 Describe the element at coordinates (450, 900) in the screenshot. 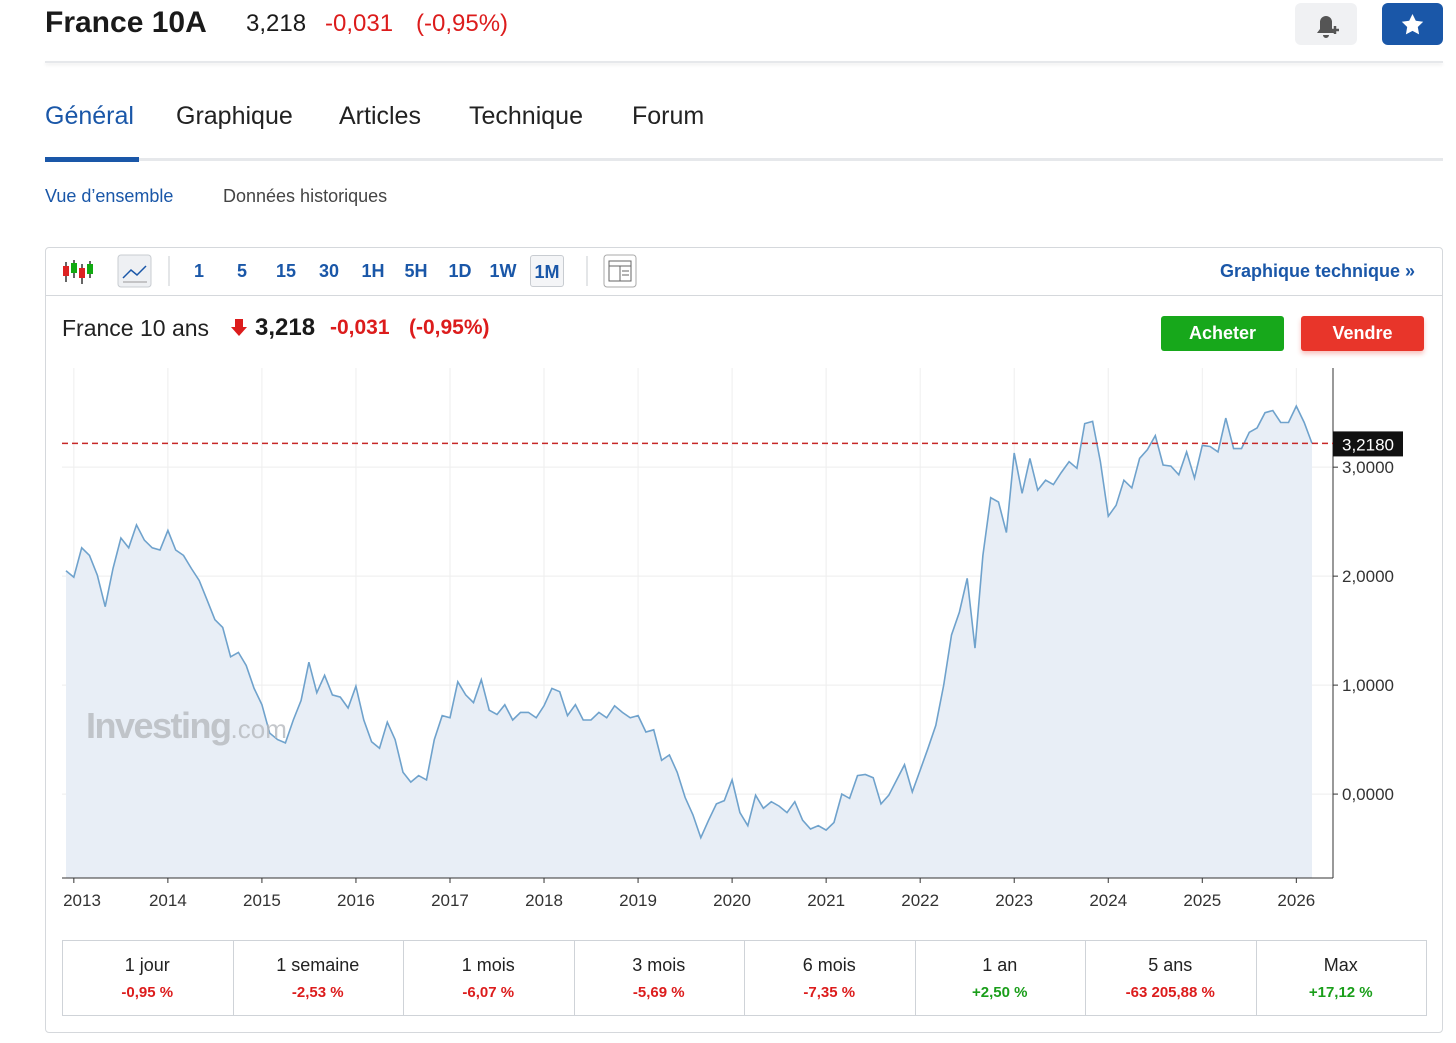

I see `x-tick-label: 2017` at that location.